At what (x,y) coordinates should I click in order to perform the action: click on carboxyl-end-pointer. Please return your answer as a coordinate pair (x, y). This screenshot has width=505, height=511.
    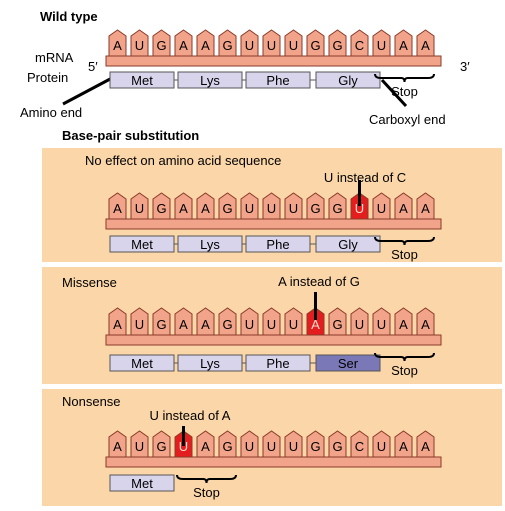
    Looking at the image, I should click on (394, 93).